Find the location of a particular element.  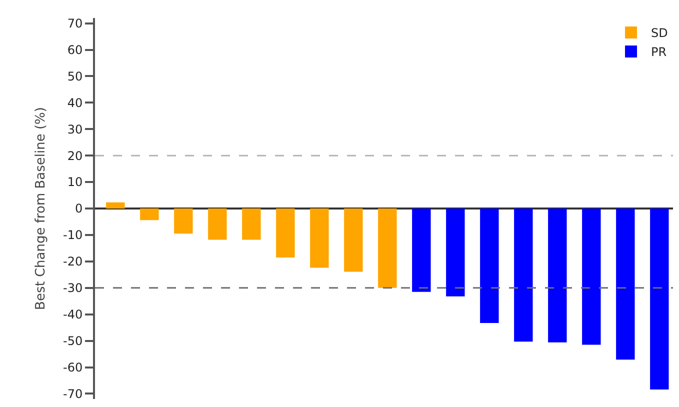

y-tick-label: 0 is located at coordinates (78, 209).